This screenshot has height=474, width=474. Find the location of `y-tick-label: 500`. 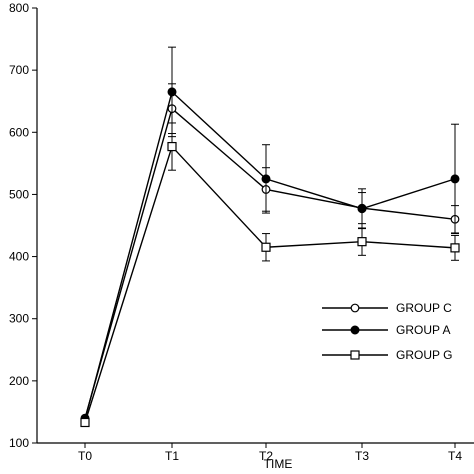

y-tick-label: 500 is located at coordinates (19, 194).